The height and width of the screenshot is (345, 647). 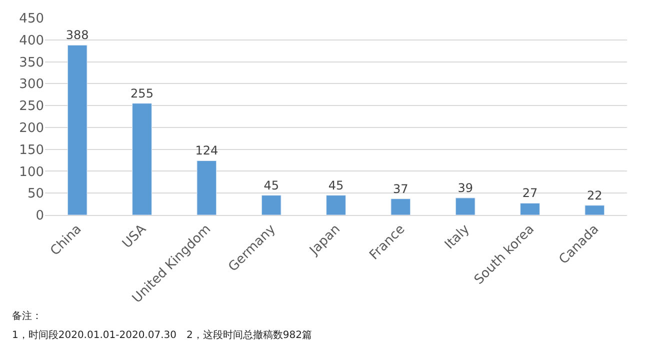 I want to click on y-tick-label: 400, so click(x=31, y=40).